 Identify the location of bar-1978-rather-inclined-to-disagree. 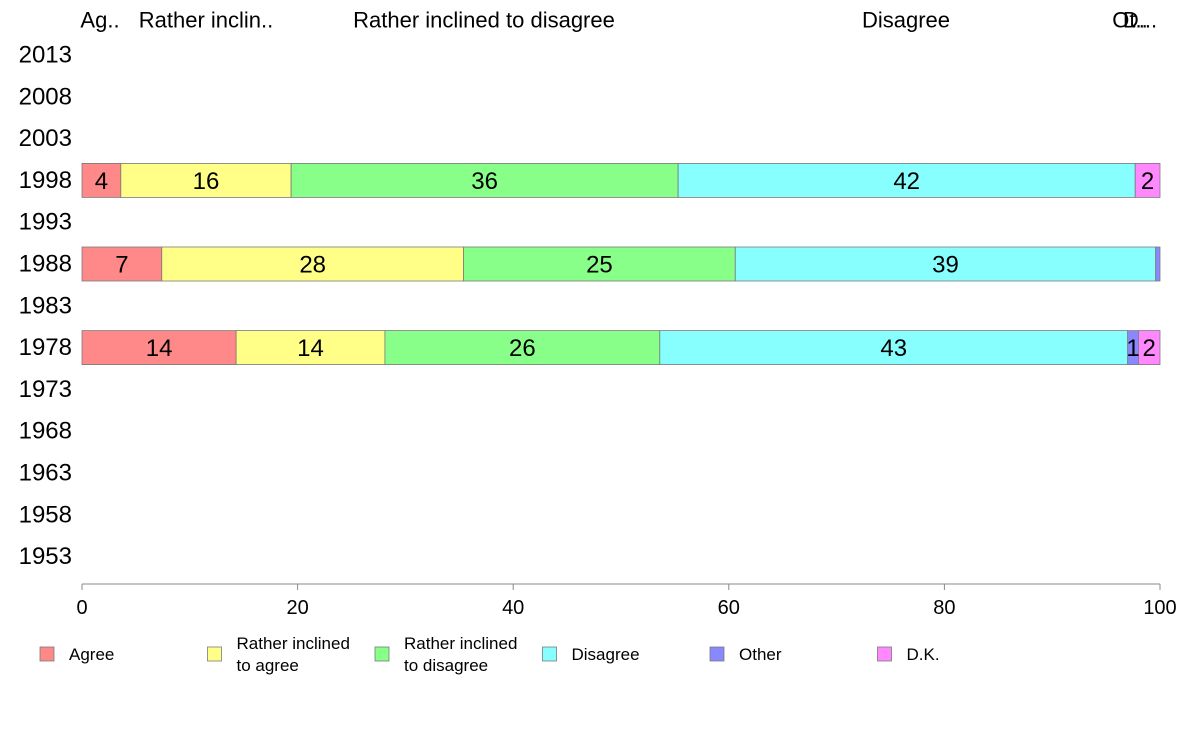
(522, 348).